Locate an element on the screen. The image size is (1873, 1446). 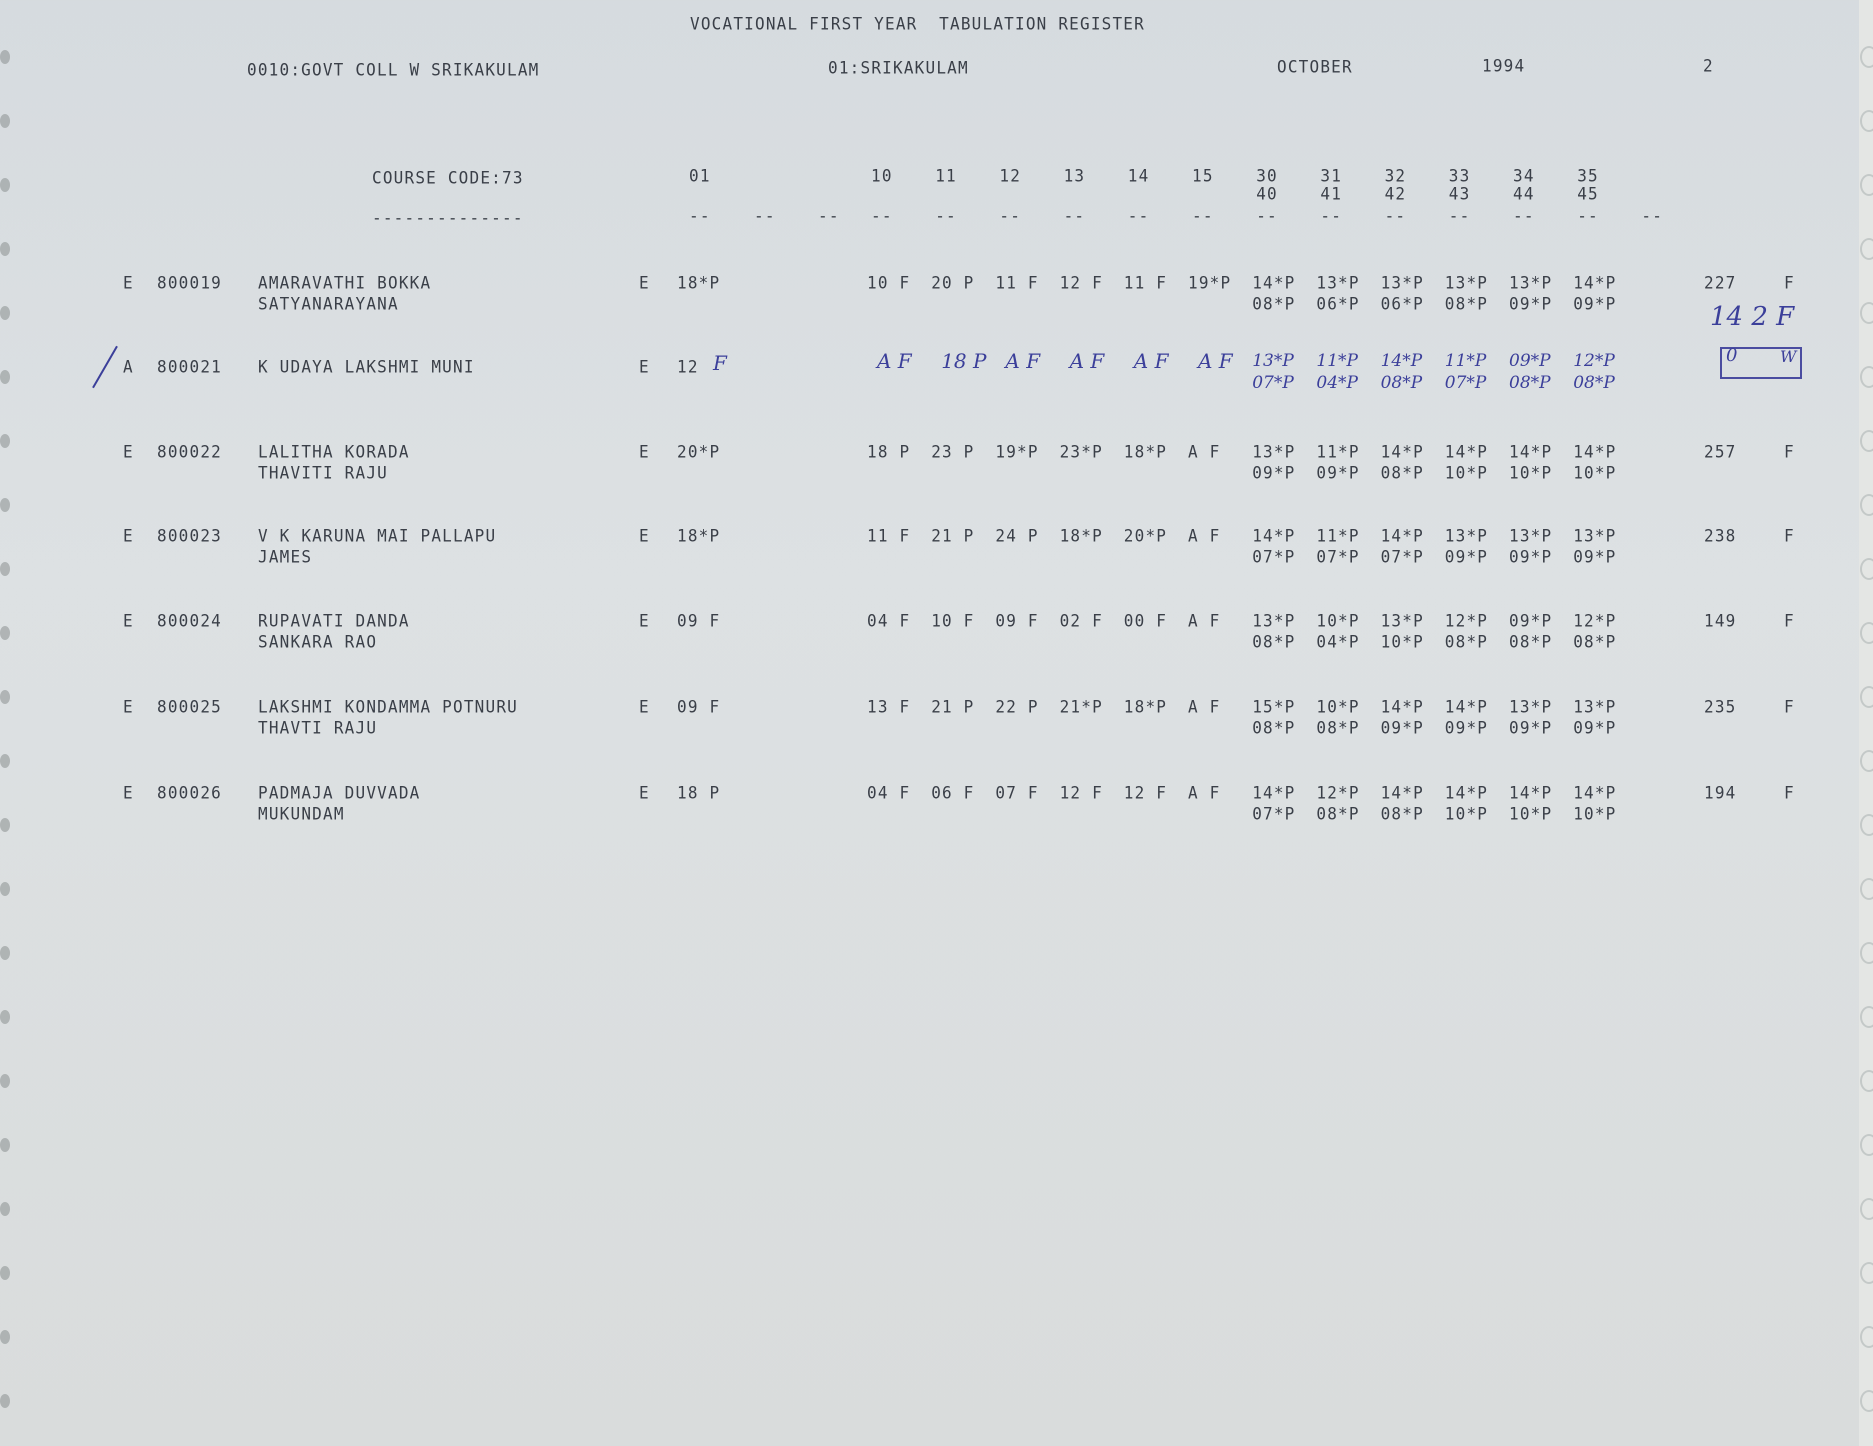
subject-mark: 10 F is located at coordinates (953, 620).